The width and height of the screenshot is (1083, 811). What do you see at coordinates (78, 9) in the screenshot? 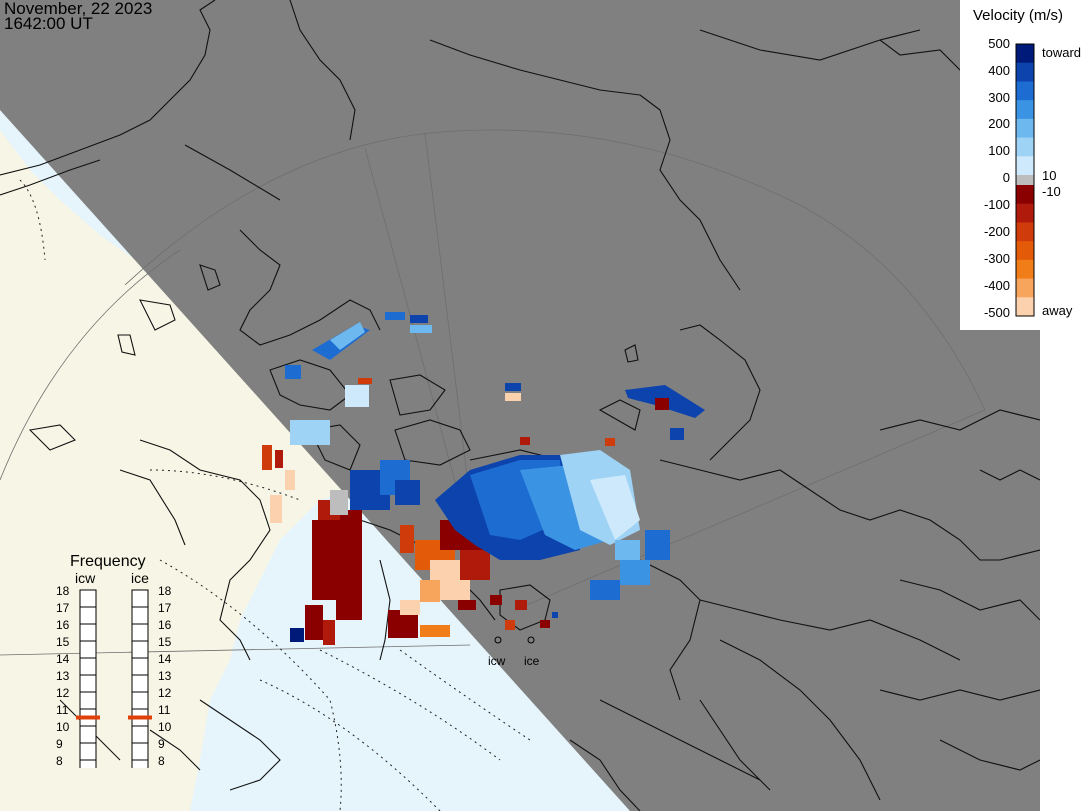
I see `date-label: November, 22 2023` at bounding box center [78, 9].